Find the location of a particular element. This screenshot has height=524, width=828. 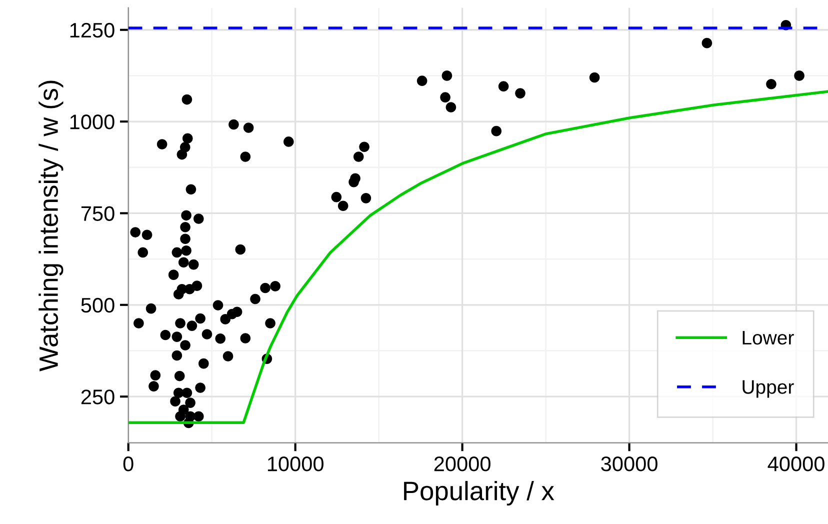

x-tick-label: 40000 is located at coordinates (796, 464).